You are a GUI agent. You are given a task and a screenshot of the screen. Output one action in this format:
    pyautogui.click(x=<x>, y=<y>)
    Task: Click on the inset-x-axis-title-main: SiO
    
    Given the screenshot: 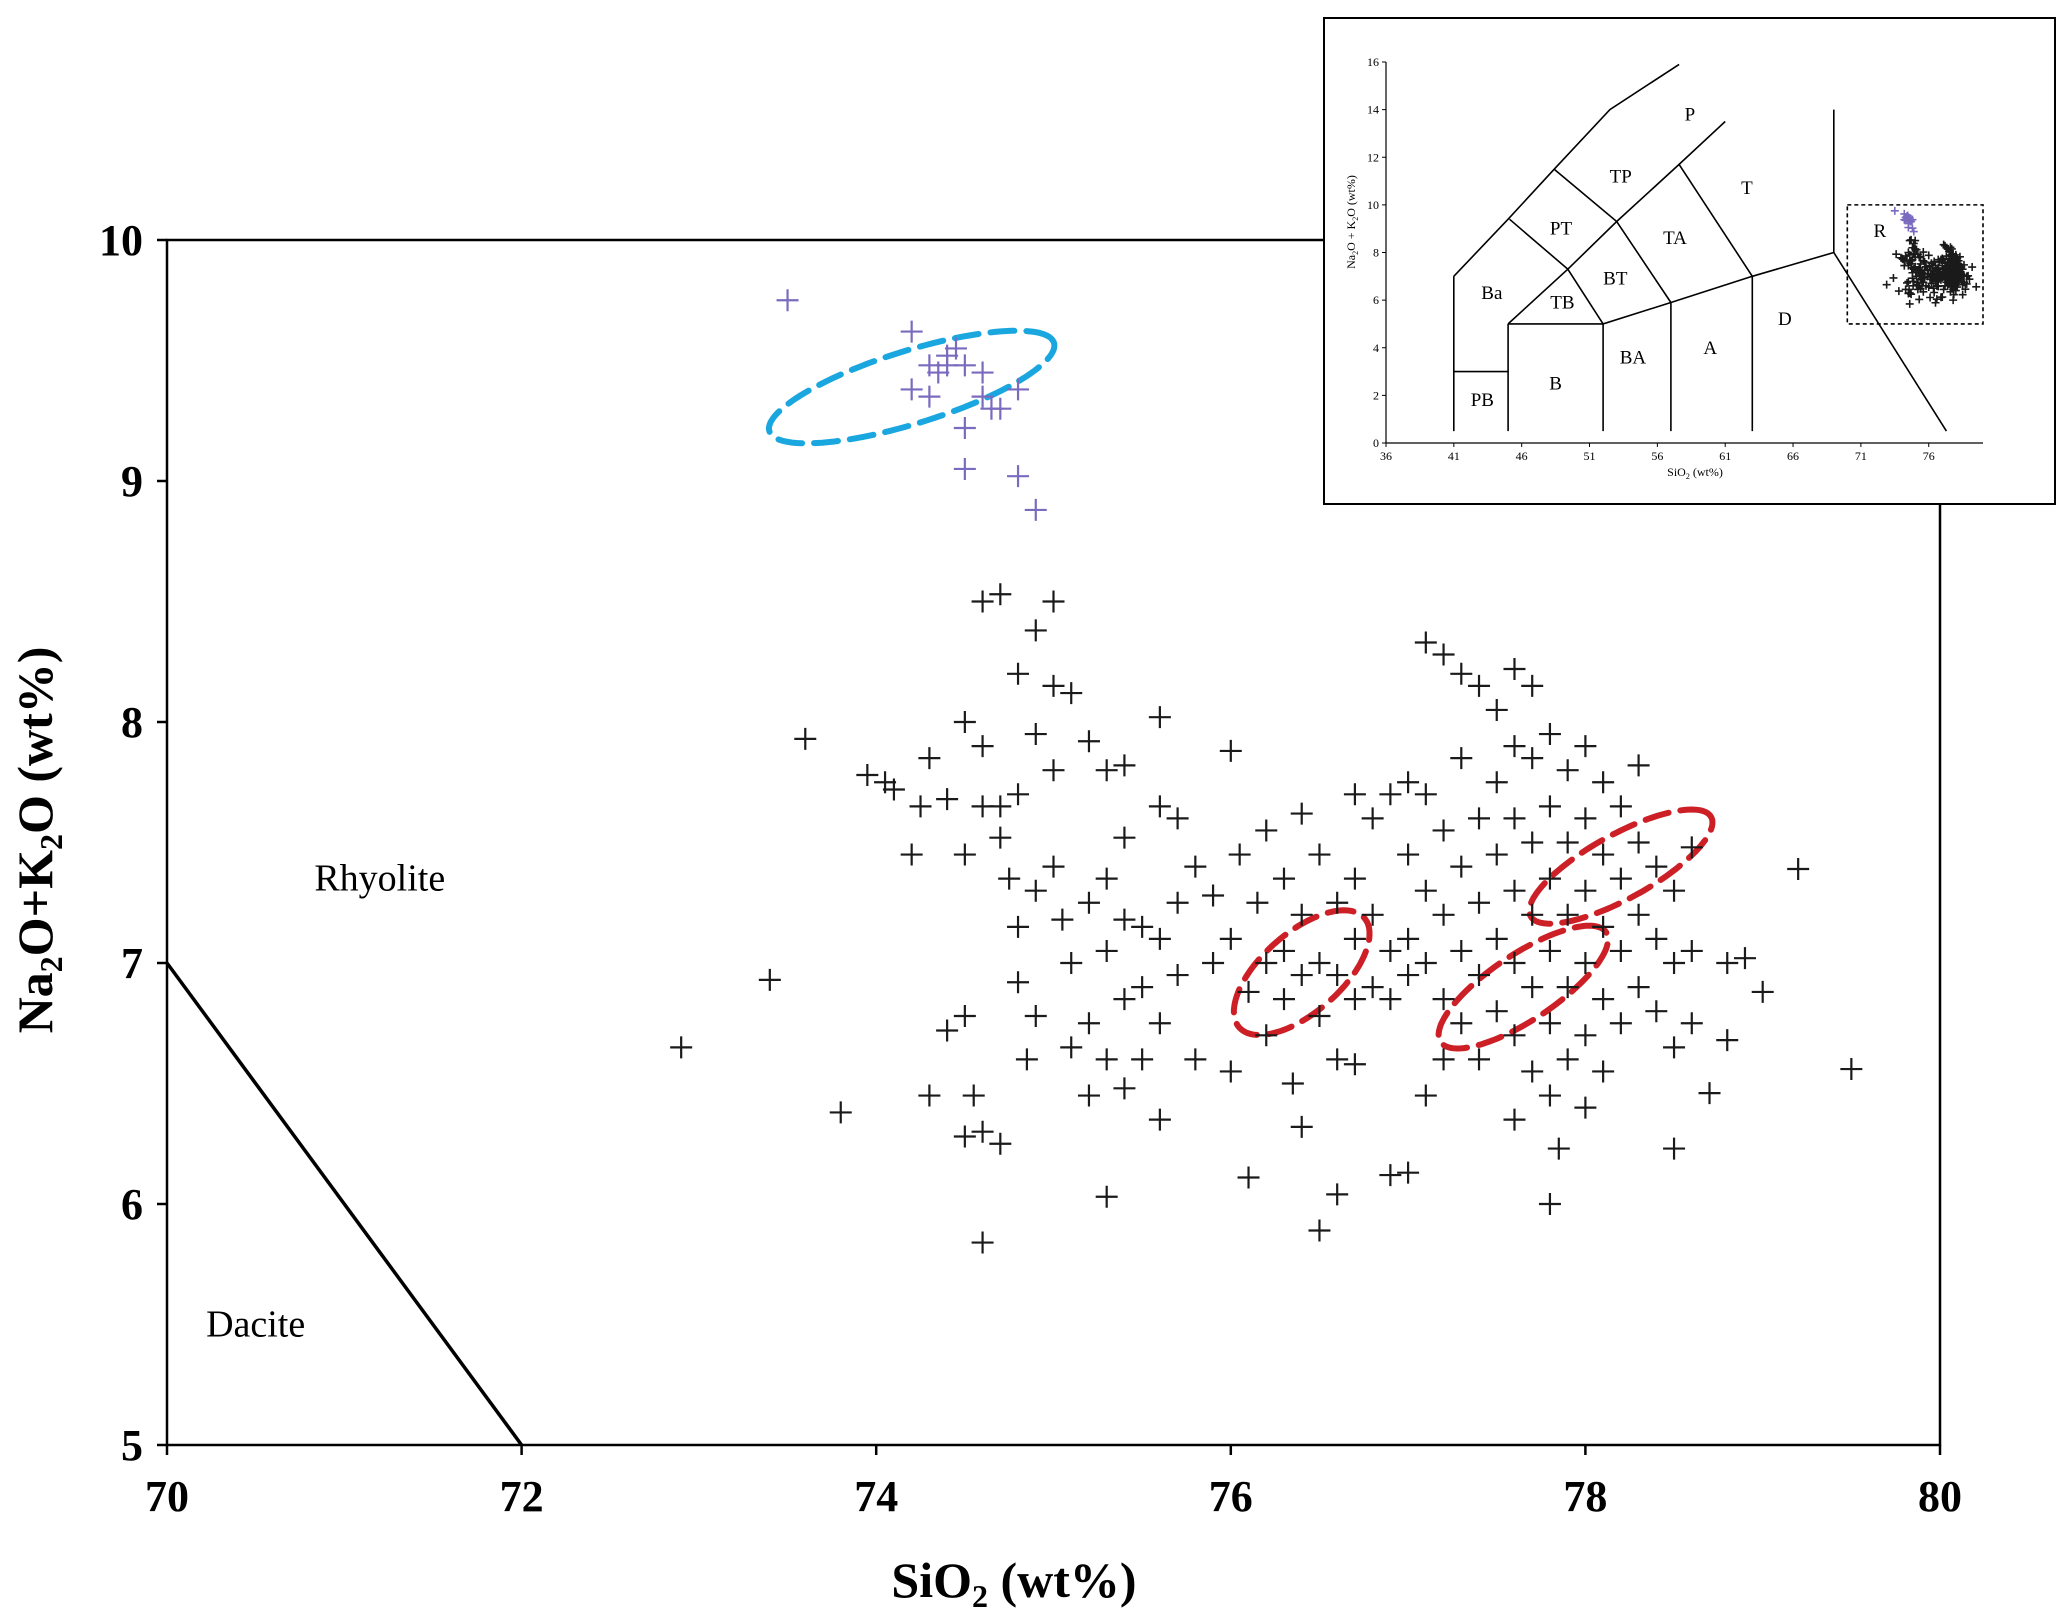 What is the action you would take?
    pyautogui.click(x=1676, y=472)
    